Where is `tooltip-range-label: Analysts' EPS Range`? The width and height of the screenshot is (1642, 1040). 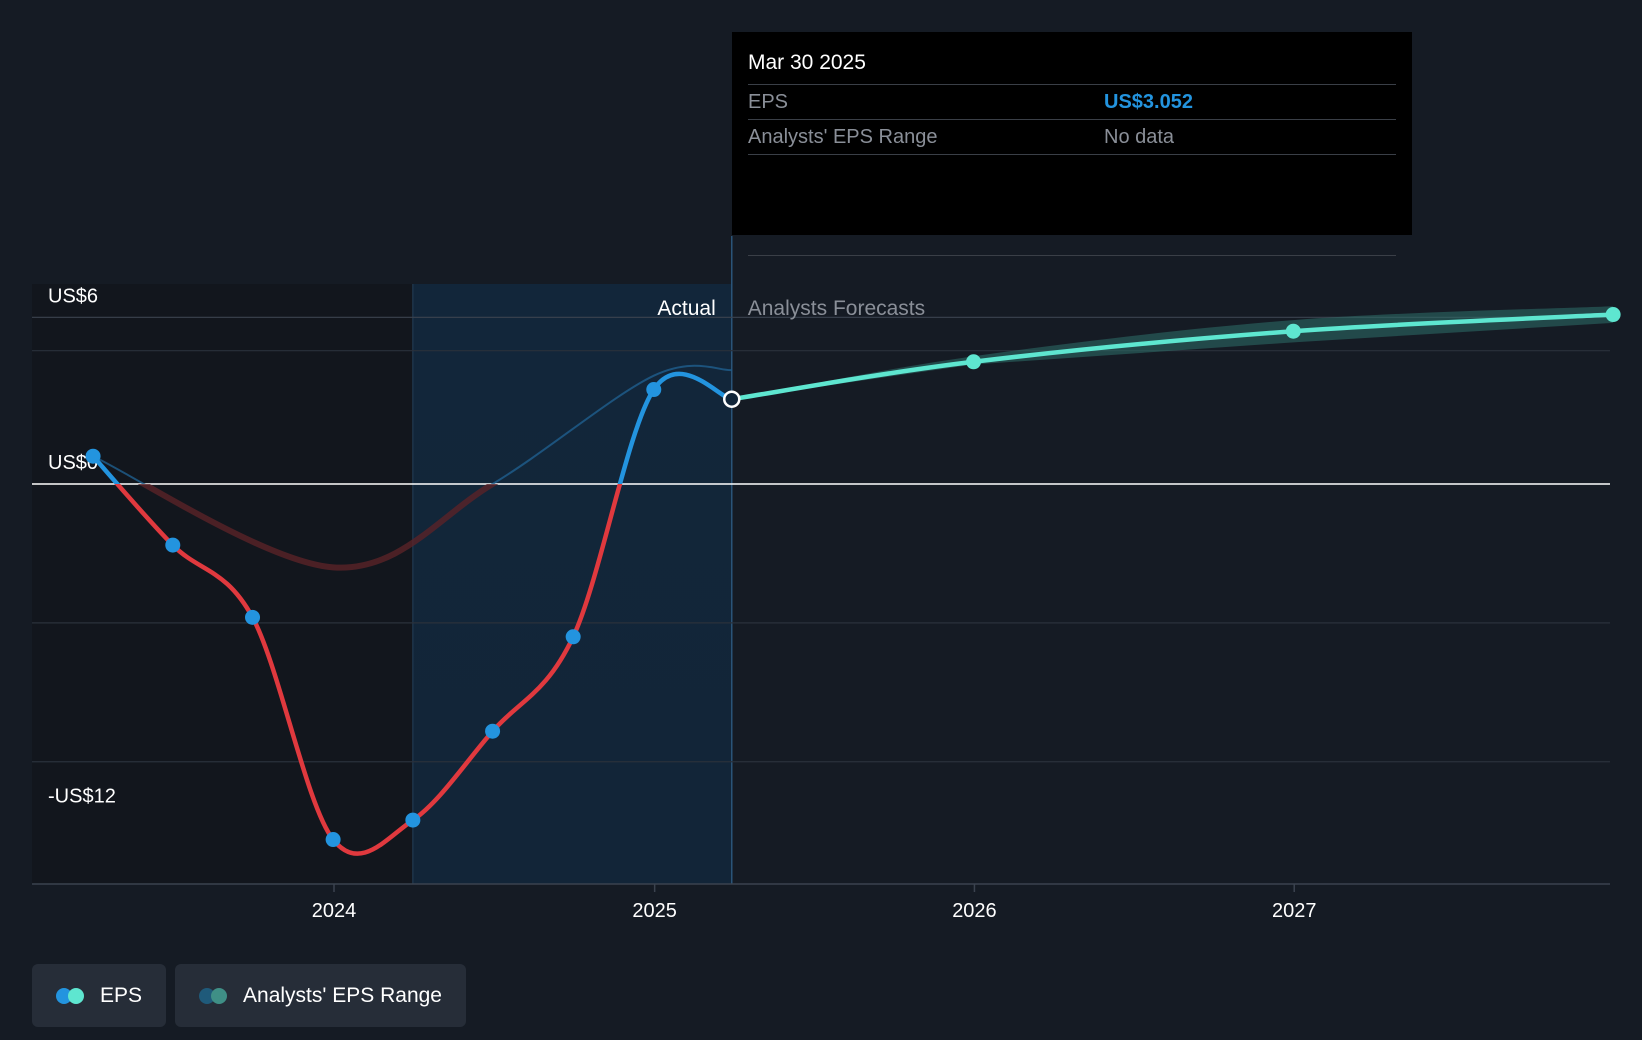
tooltip-range-label: Analysts' EPS Range is located at coordinates (843, 137).